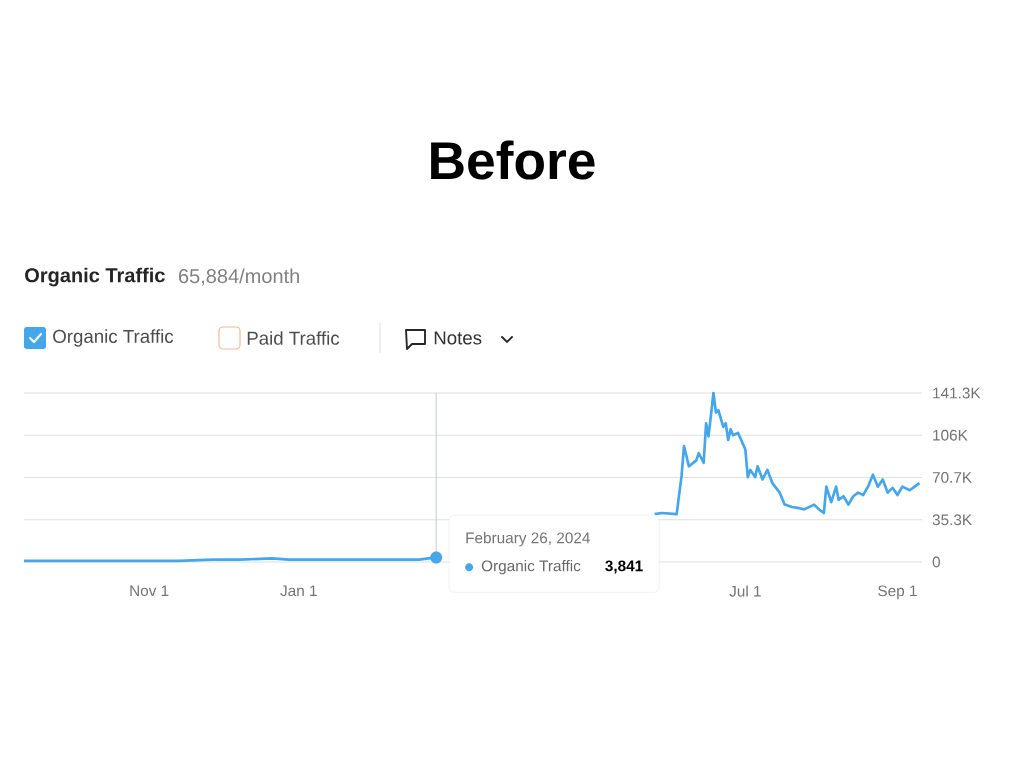 Image resolution: width=1024 pixels, height=768 pixels. What do you see at coordinates (113, 338) in the screenshot?
I see `legend-label: Organic Traffic` at bounding box center [113, 338].